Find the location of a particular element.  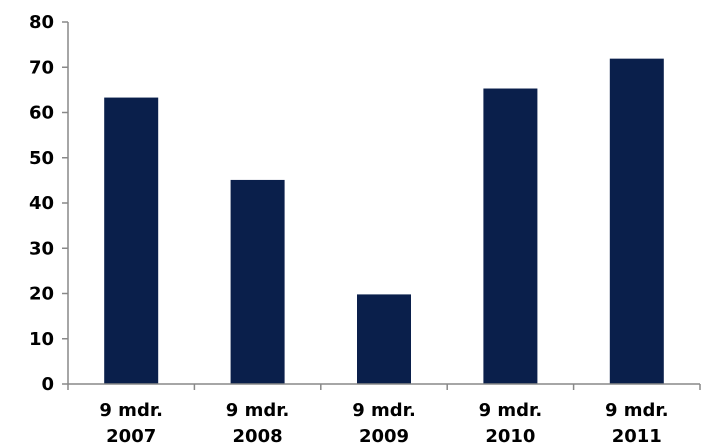

y-tick-label: 70 is located at coordinates (41, 67).